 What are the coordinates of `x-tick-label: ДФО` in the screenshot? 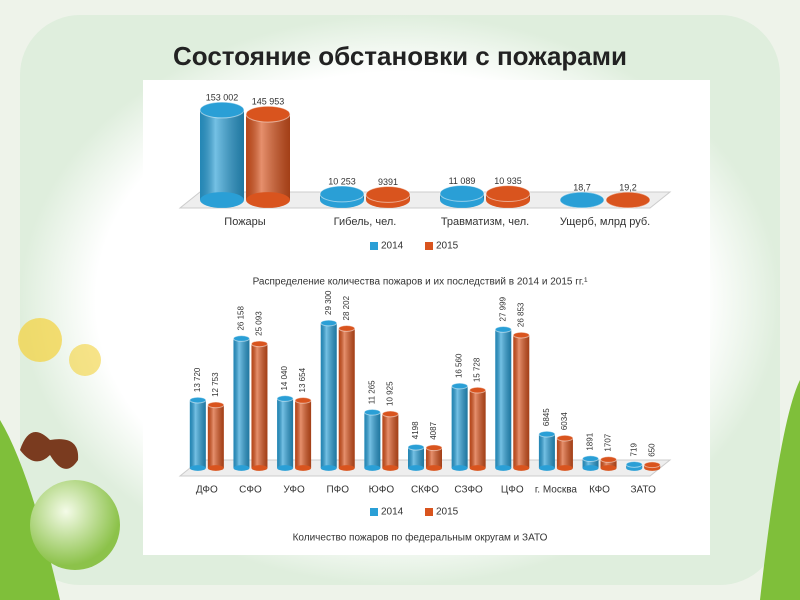 It's located at (207, 490).